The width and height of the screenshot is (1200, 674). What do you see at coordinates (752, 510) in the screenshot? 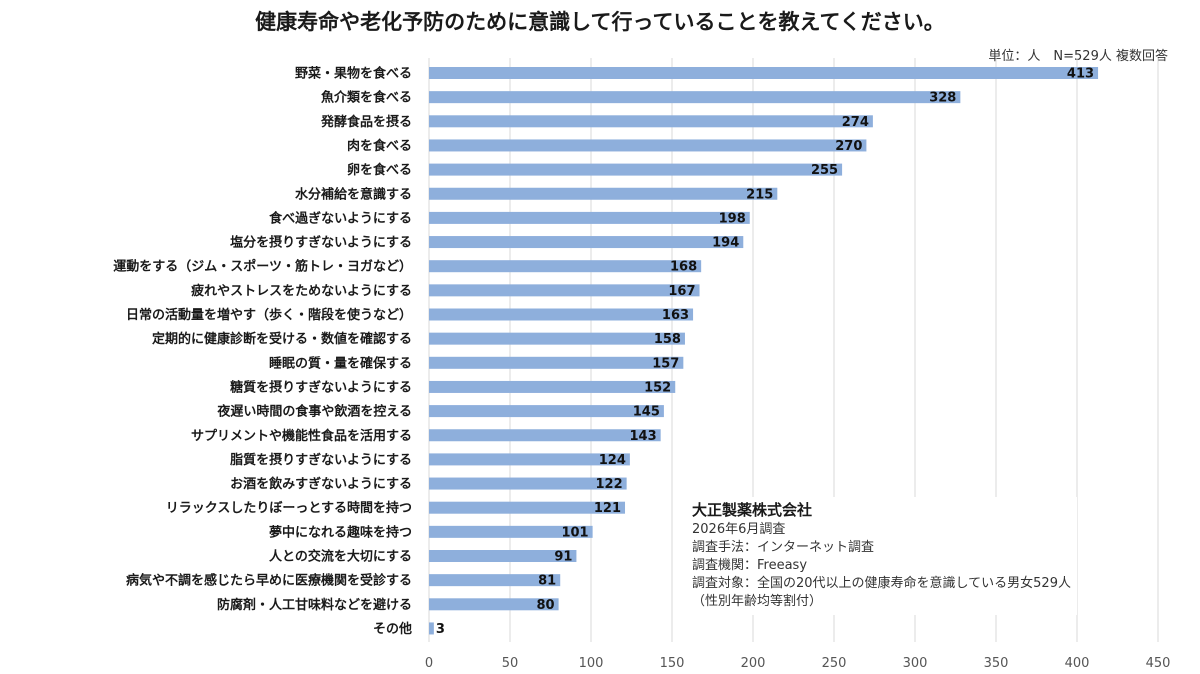
I see `source-company: 大正製薬株式会社` at bounding box center [752, 510].